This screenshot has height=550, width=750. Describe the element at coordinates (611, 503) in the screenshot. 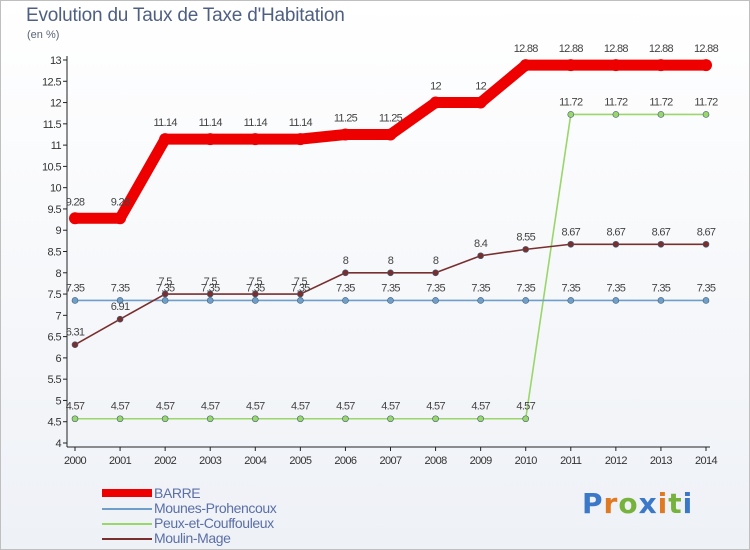

I see `logo-letter: r` at that location.